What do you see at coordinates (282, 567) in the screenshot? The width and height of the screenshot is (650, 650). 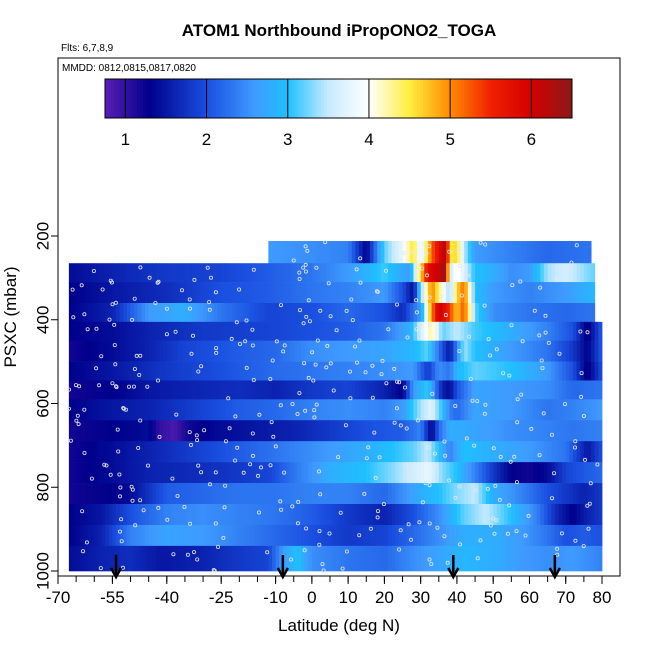 I see `flight-marker-arrow` at bounding box center [282, 567].